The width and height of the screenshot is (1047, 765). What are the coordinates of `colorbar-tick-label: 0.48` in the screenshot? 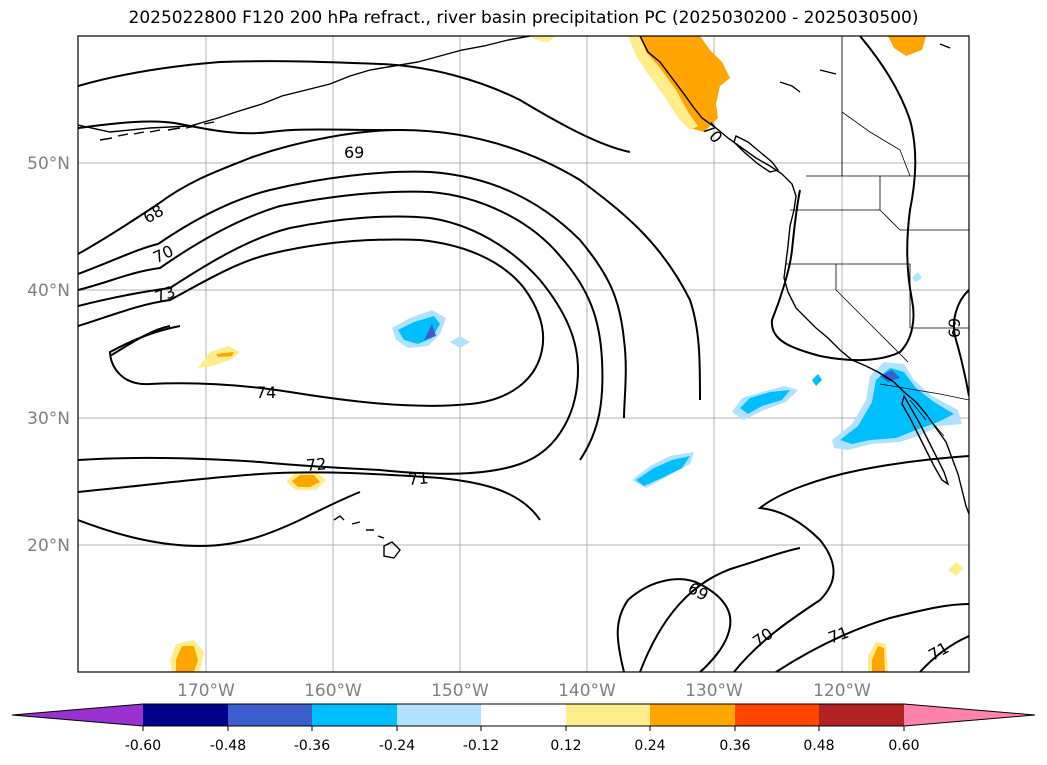 It's located at (818, 746).